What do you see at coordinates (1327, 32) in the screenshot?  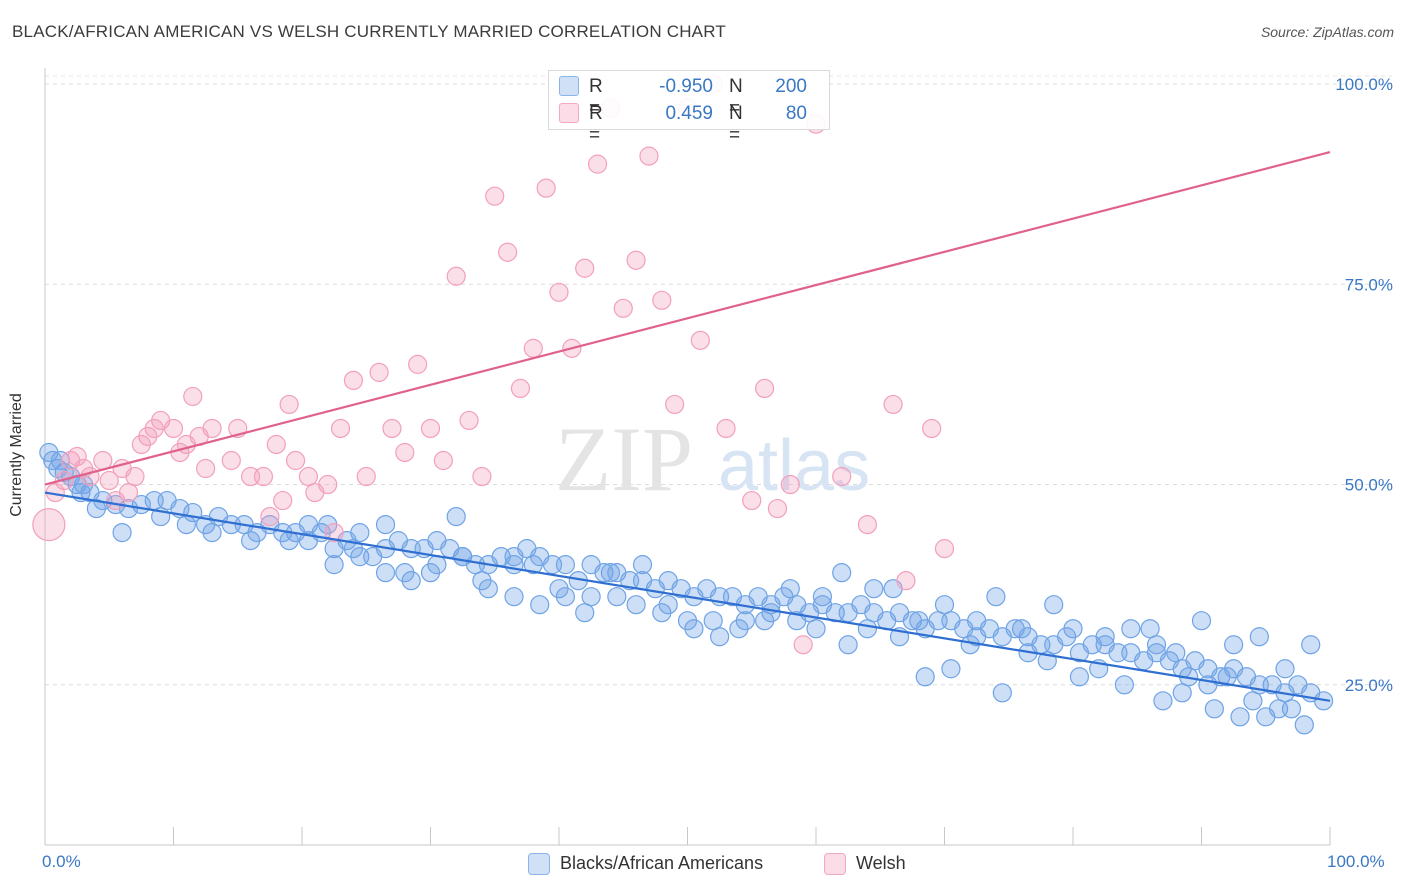 I see `source-label: Source: ZipAtlas.com` at bounding box center [1327, 32].